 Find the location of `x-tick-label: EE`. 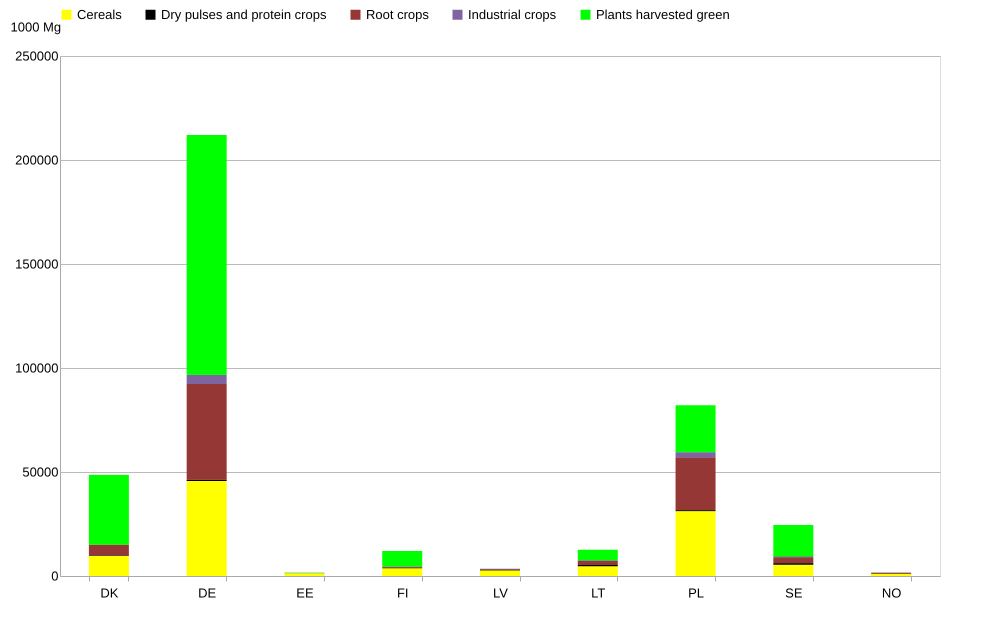

x-tick-label: EE is located at coordinates (305, 593).